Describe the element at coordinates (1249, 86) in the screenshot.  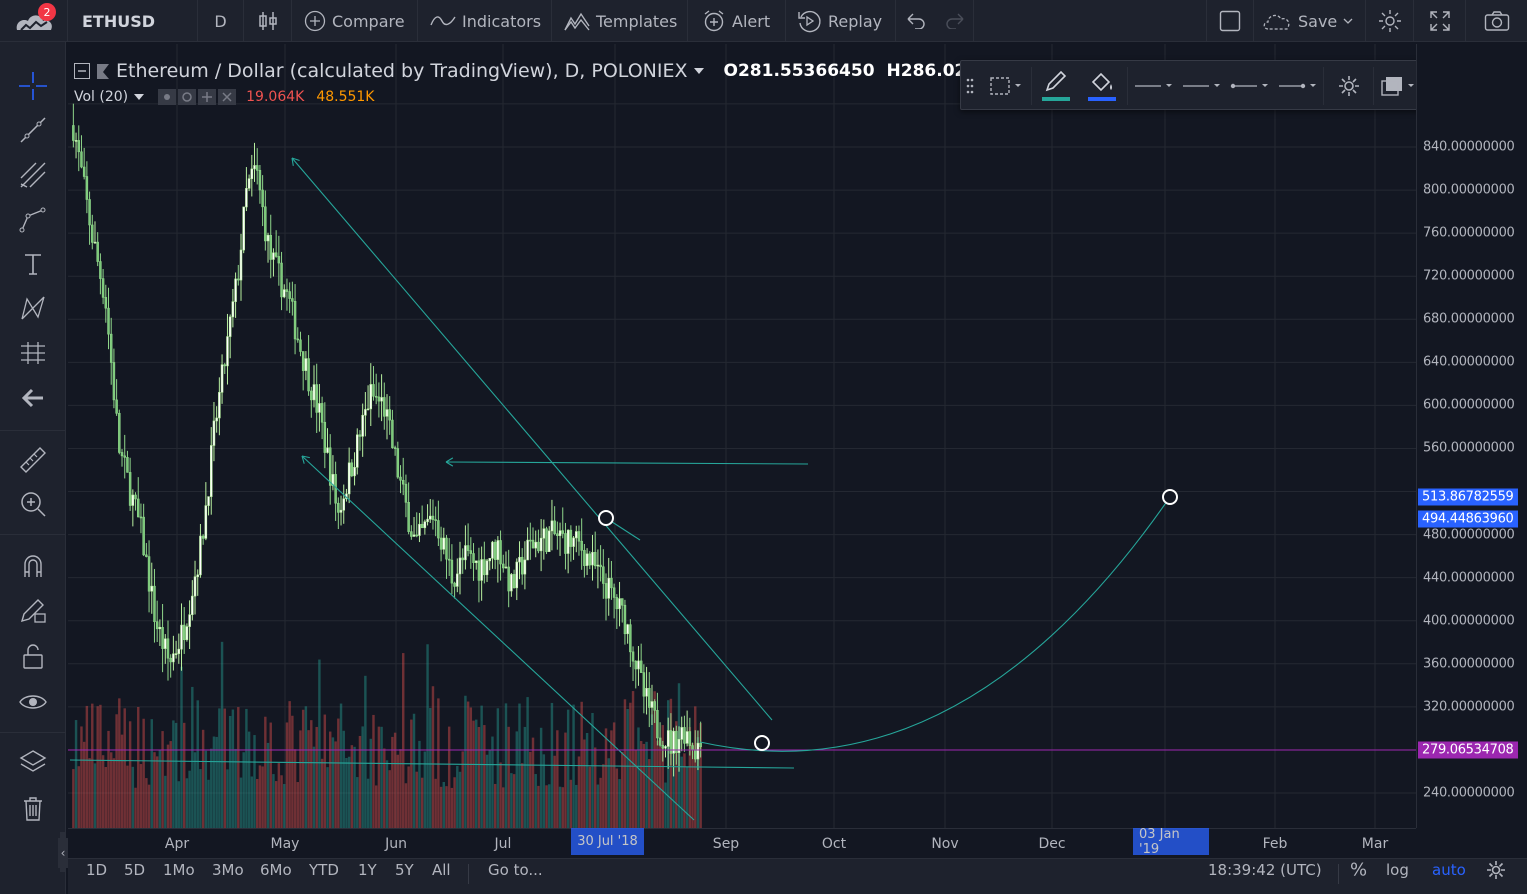
I see `line-start-dropdown` at that location.